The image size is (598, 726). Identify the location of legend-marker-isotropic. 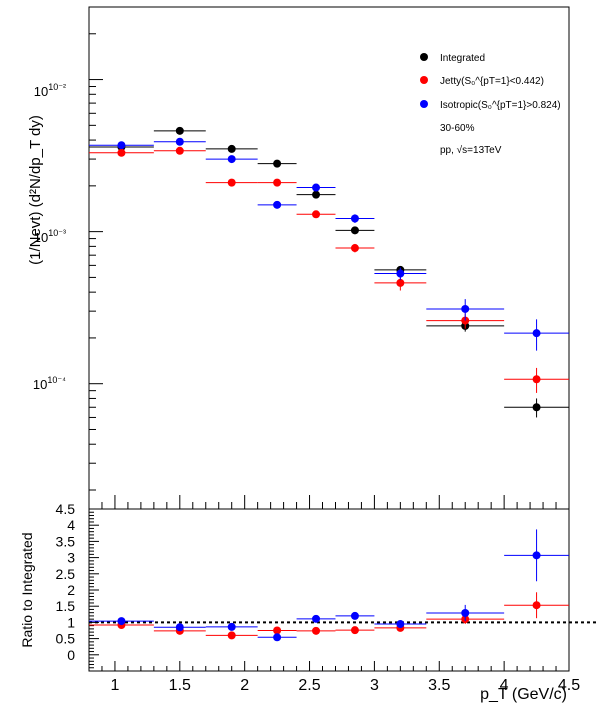
(424, 104).